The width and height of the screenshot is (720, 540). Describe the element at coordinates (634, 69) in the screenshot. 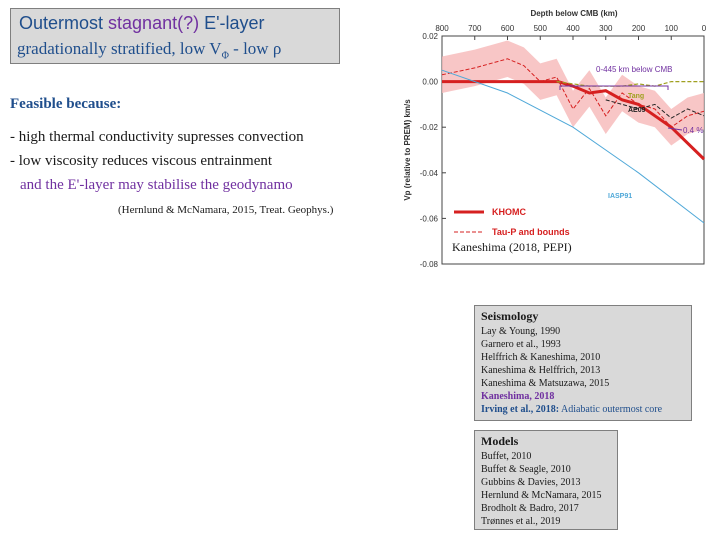

I see `zone-annotation: 0-445 km below CMB` at that location.